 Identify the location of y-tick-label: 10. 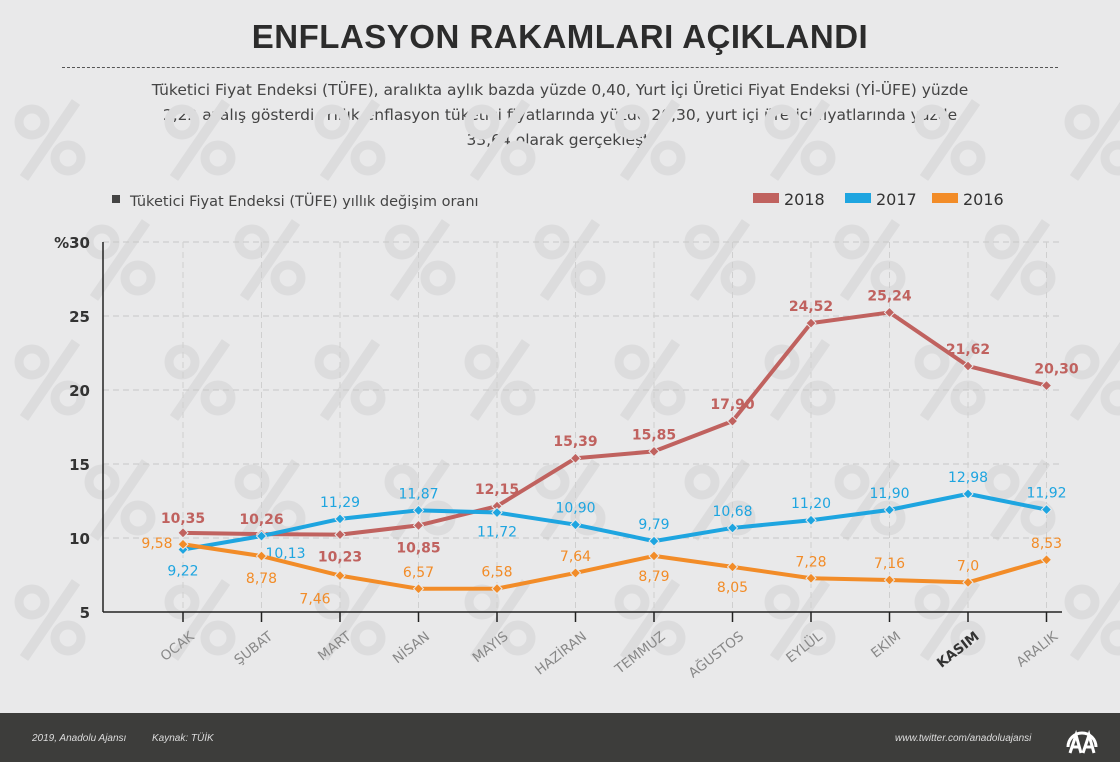
(79, 539).